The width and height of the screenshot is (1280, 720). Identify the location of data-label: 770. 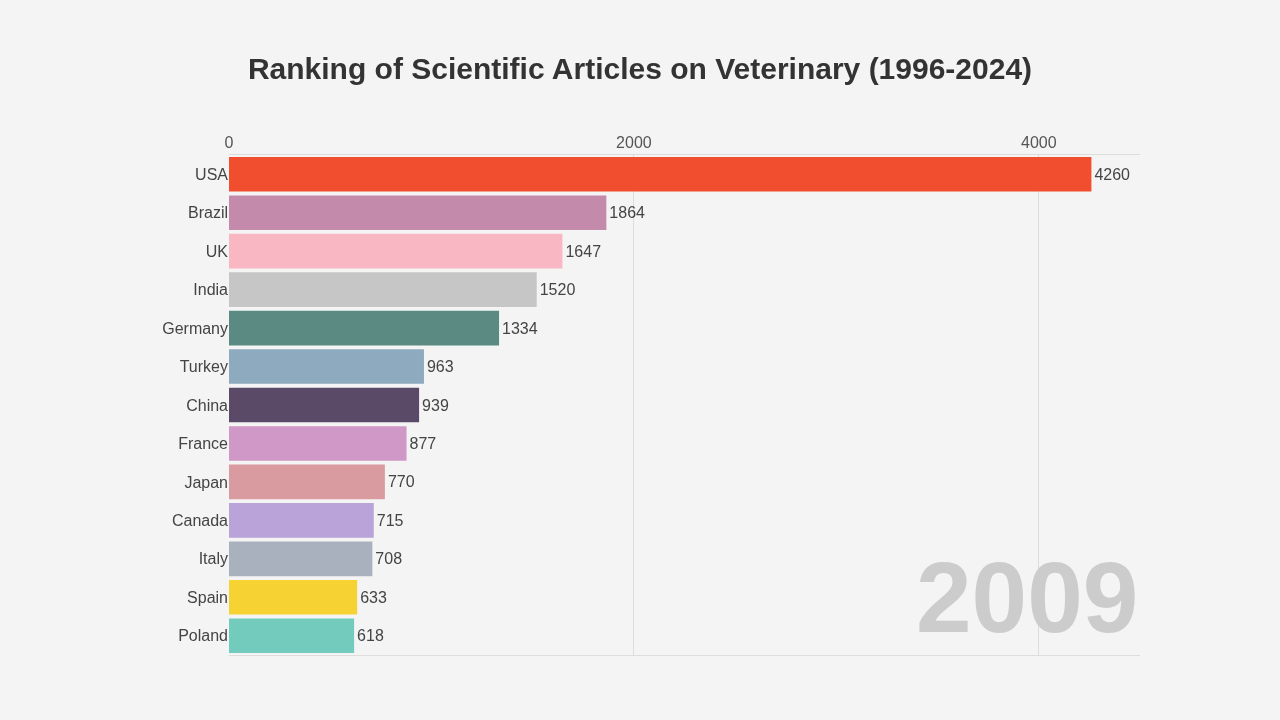
(401, 482).